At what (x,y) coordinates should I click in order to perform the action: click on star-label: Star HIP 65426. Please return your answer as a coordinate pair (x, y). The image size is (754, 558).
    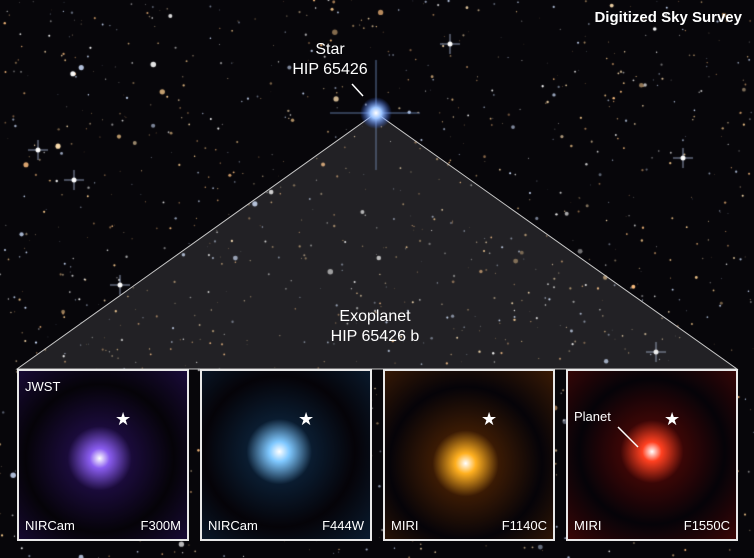
    Looking at the image, I should click on (330, 60).